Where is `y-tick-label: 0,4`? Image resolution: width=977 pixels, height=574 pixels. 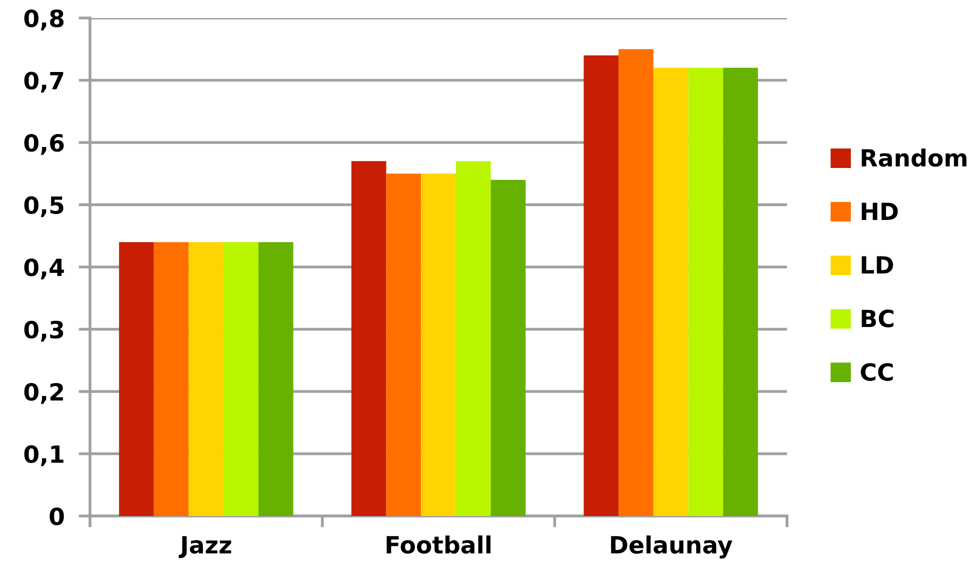 y-tick-label: 0,4 is located at coordinates (44, 269).